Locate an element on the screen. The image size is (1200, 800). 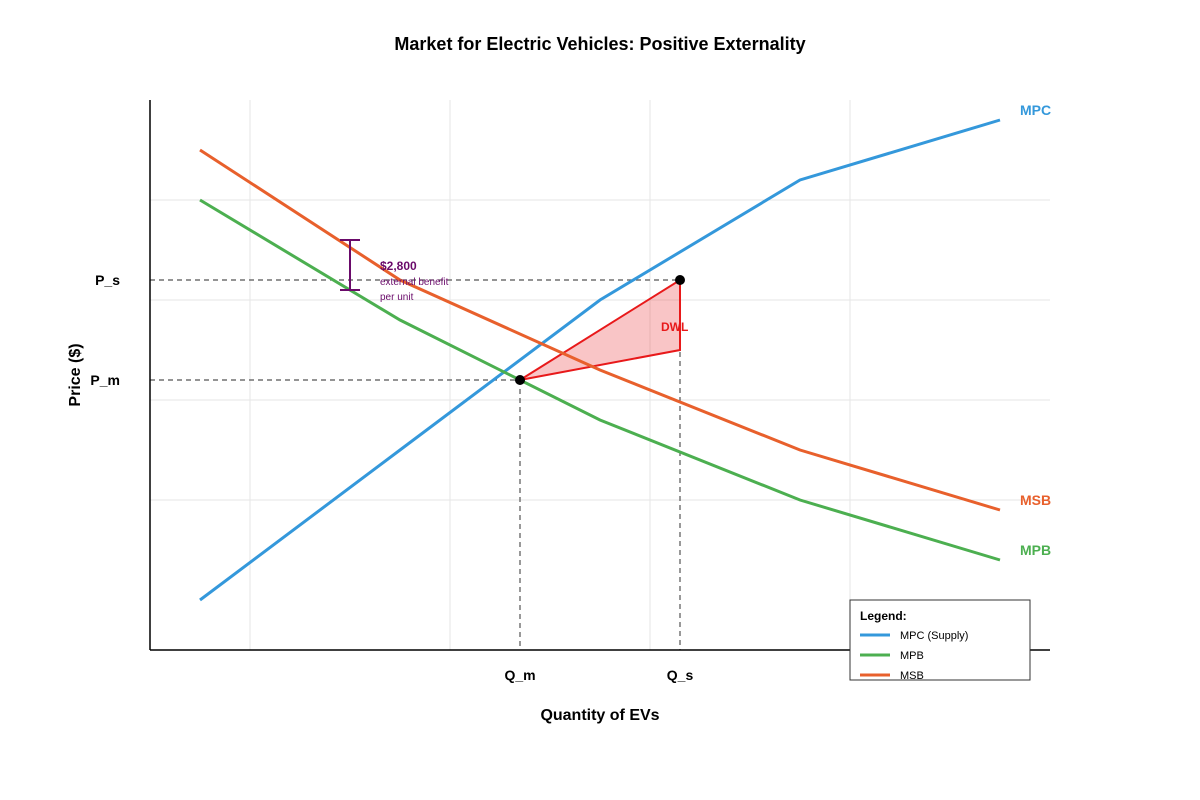
y-tick-label: P_m is located at coordinates (105, 380).